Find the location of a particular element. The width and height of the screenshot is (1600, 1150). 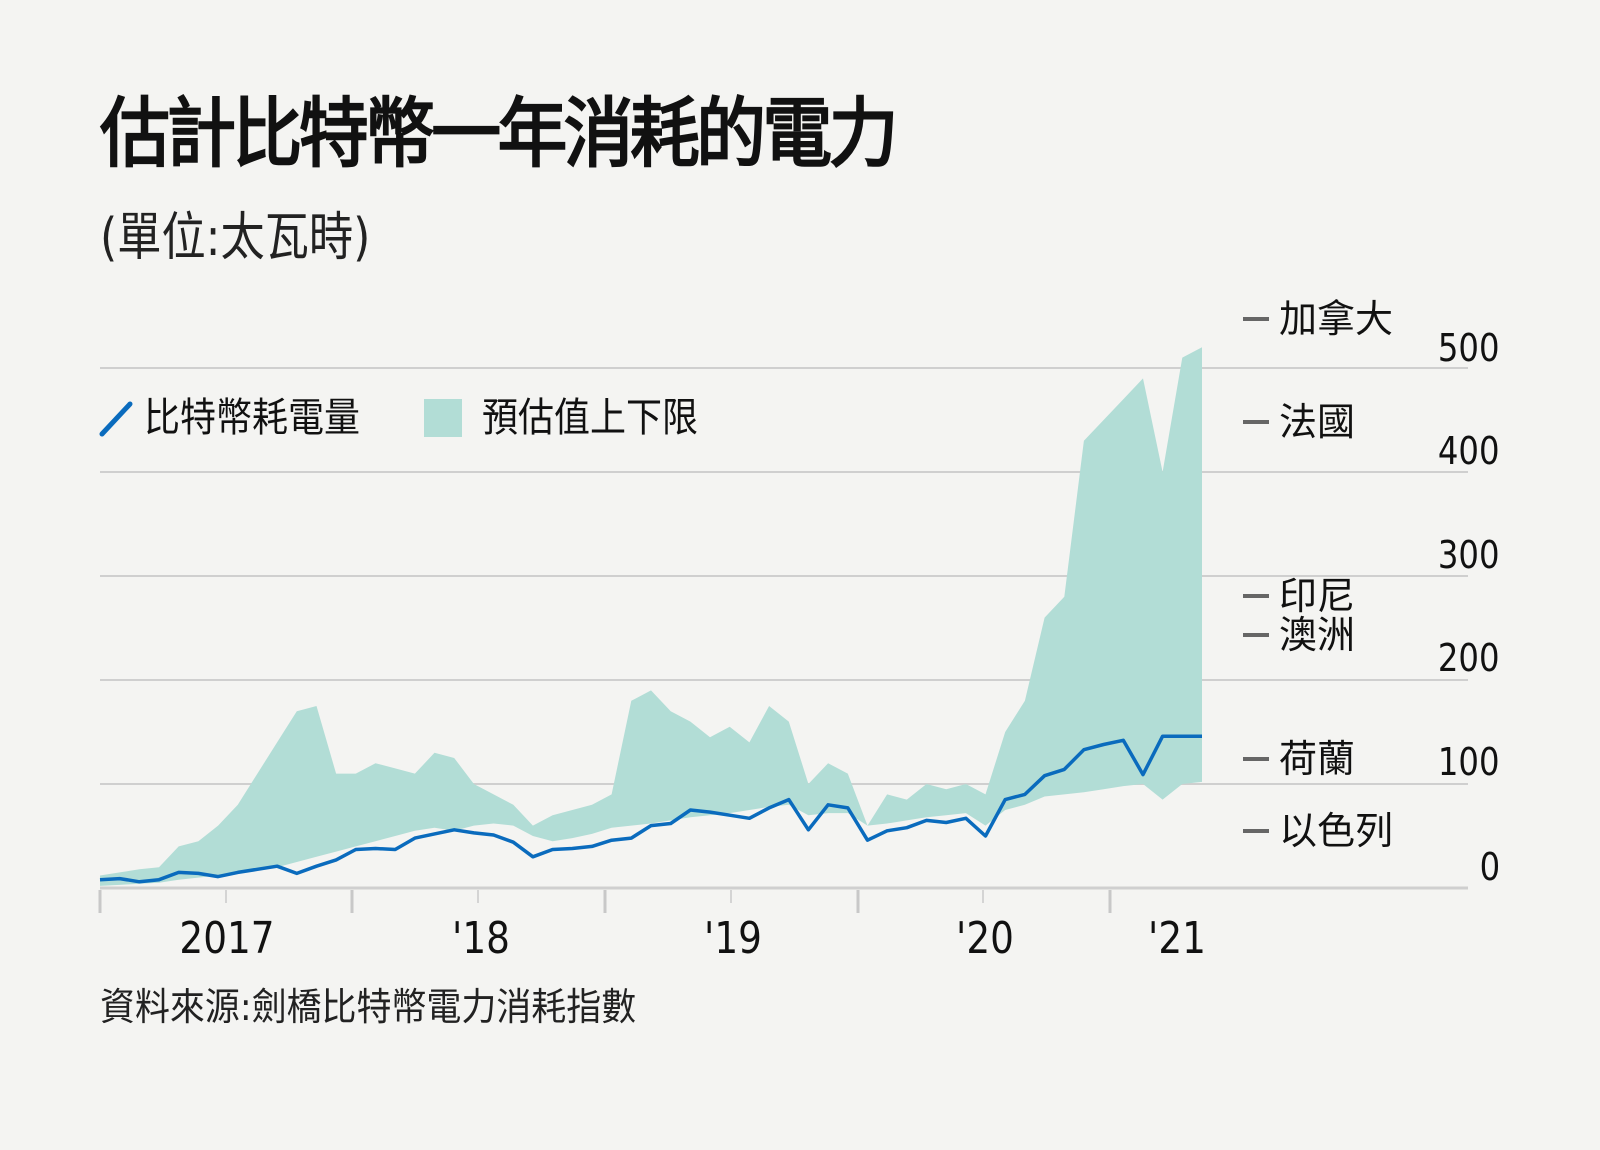

legend-label-range: 預估值上下限 is located at coordinates (590, 418).